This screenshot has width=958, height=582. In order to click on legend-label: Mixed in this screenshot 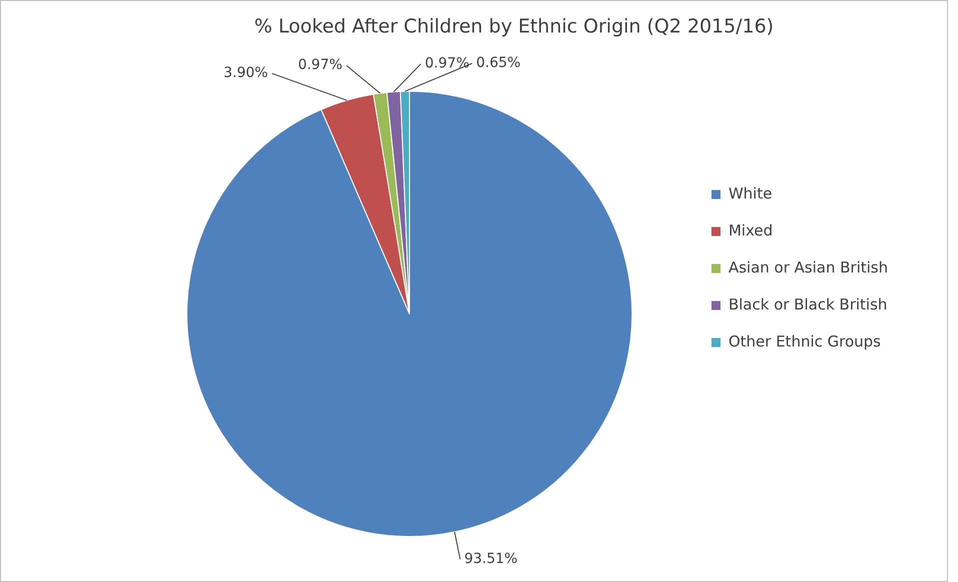, I will do `click(750, 230)`.